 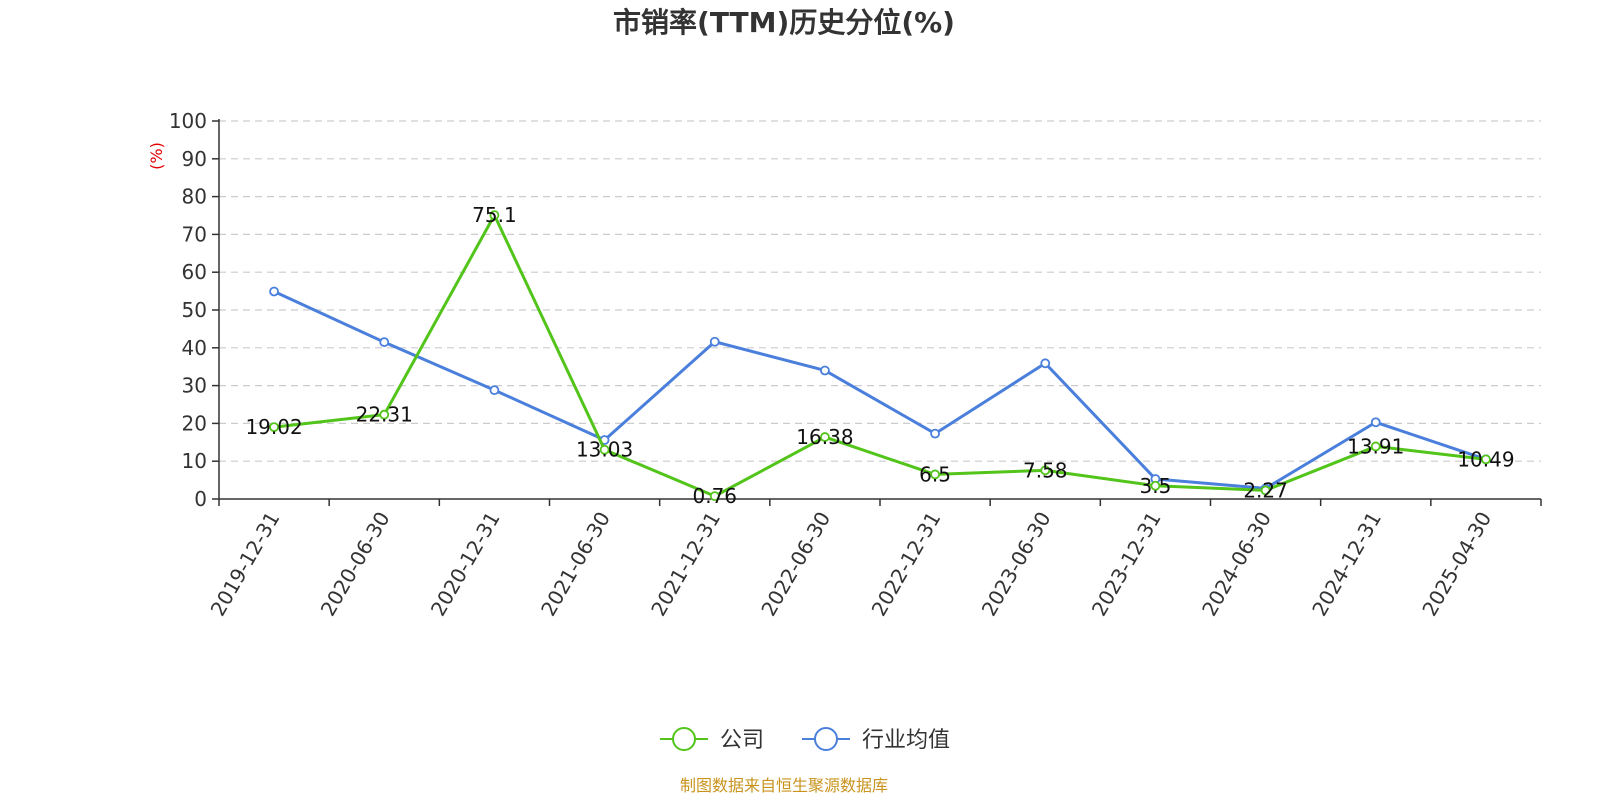 I want to click on data-label: 7.58, so click(x=1045, y=470).